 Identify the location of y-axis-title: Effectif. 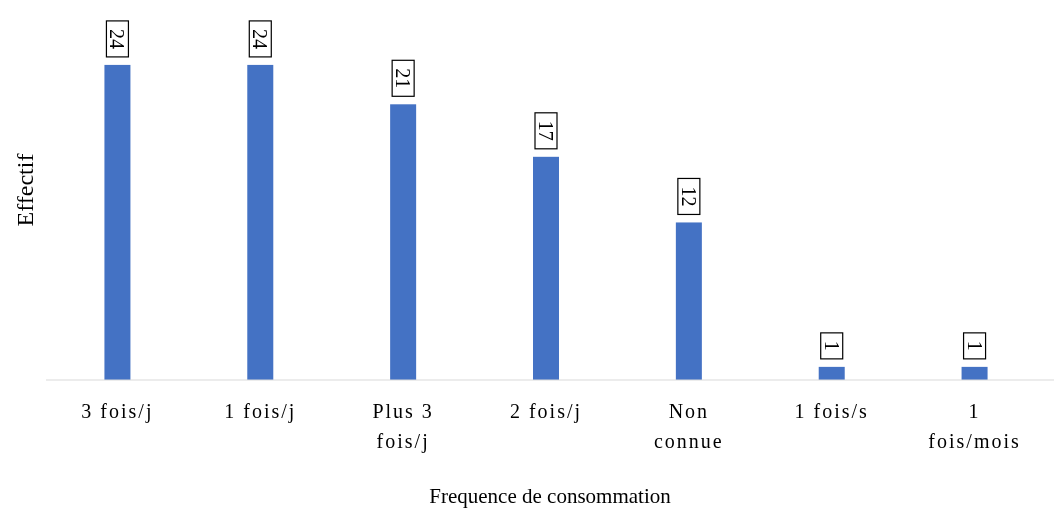
(25, 190).